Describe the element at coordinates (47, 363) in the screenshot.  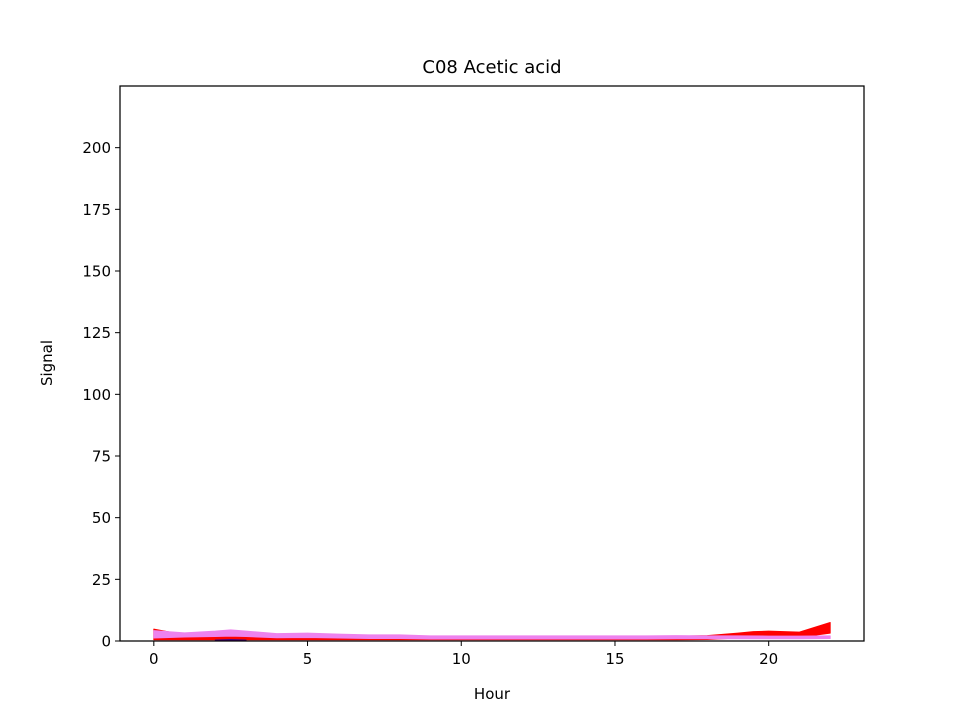
I see `y-axis-label: Signal` at that location.